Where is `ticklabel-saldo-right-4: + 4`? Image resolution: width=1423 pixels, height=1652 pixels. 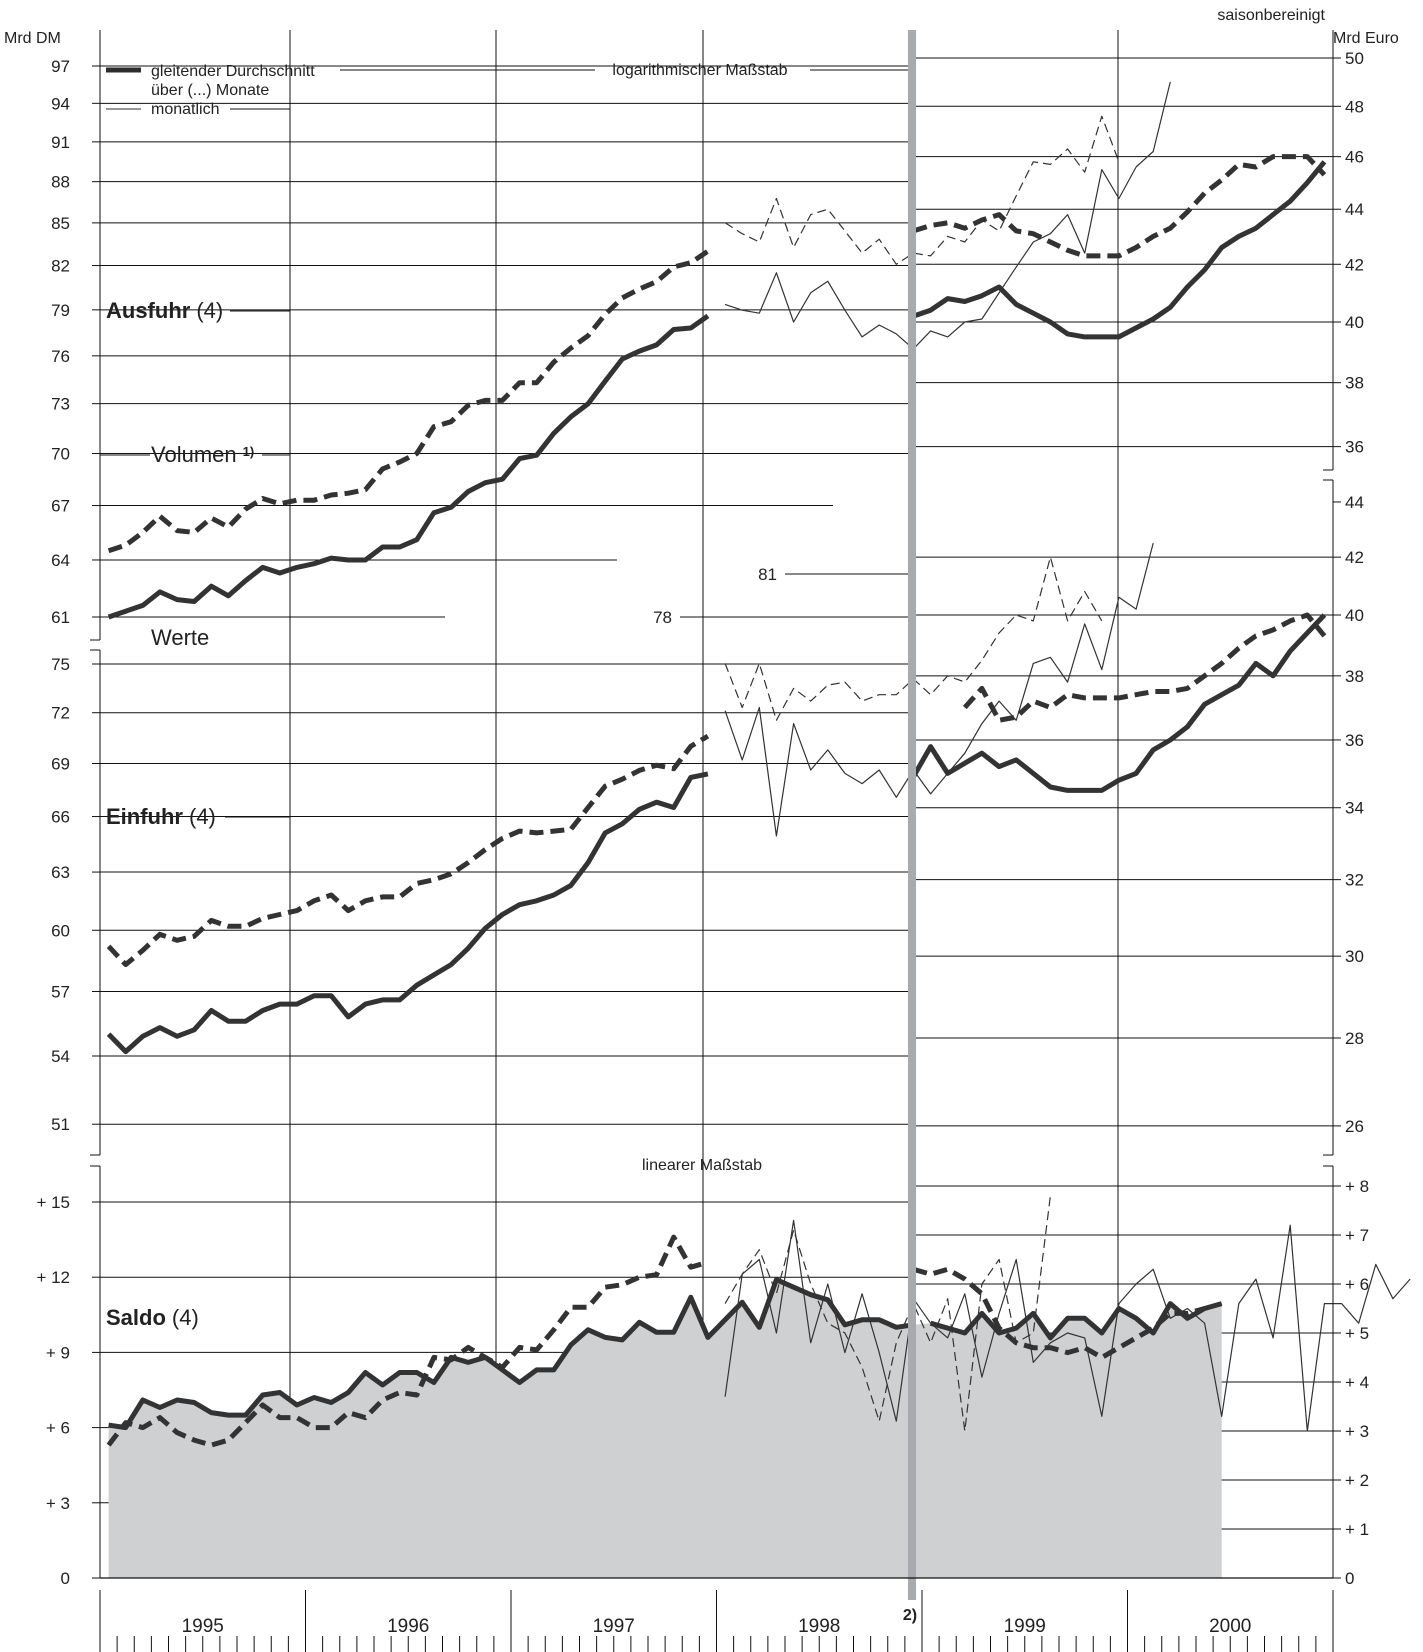
ticklabel-saldo-right-4: + 4 is located at coordinates (1357, 1382).